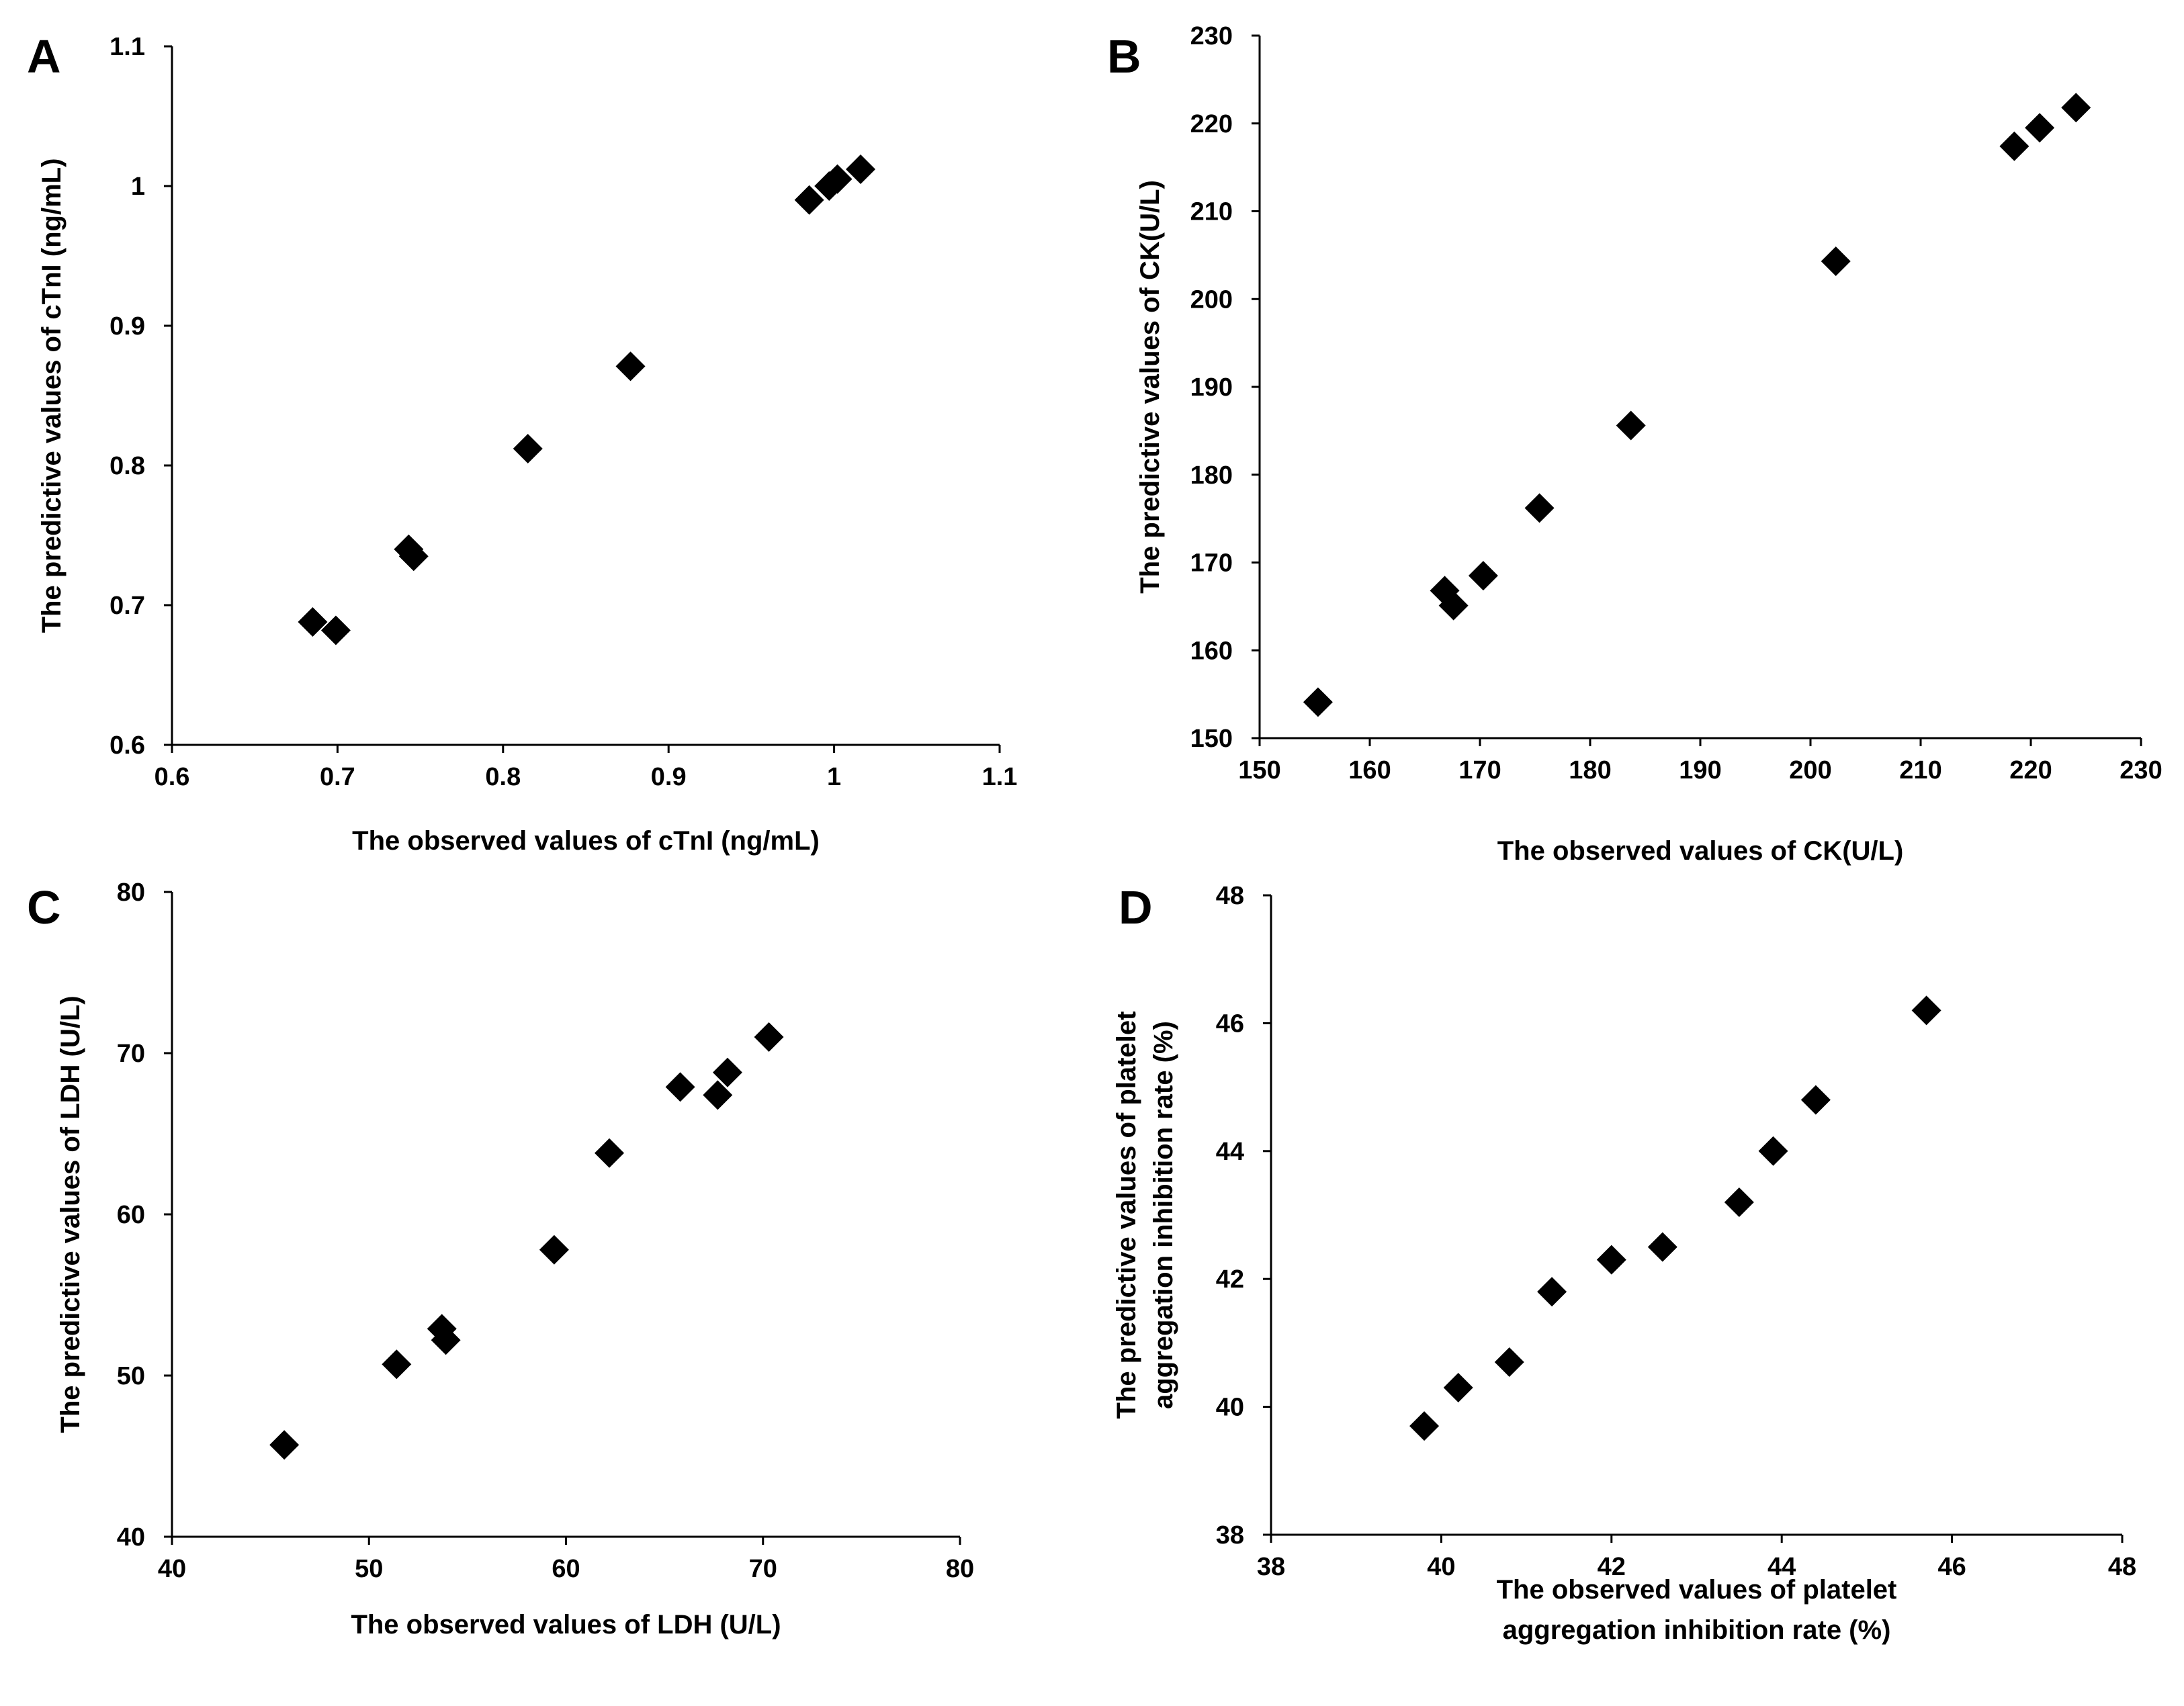 Image resolution: width=2184 pixels, height=1706 pixels. What do you see at coordinates (128, 746) in the screenshot?
I see `y-tick-label: 0.6` at bounding box center [128, 746].